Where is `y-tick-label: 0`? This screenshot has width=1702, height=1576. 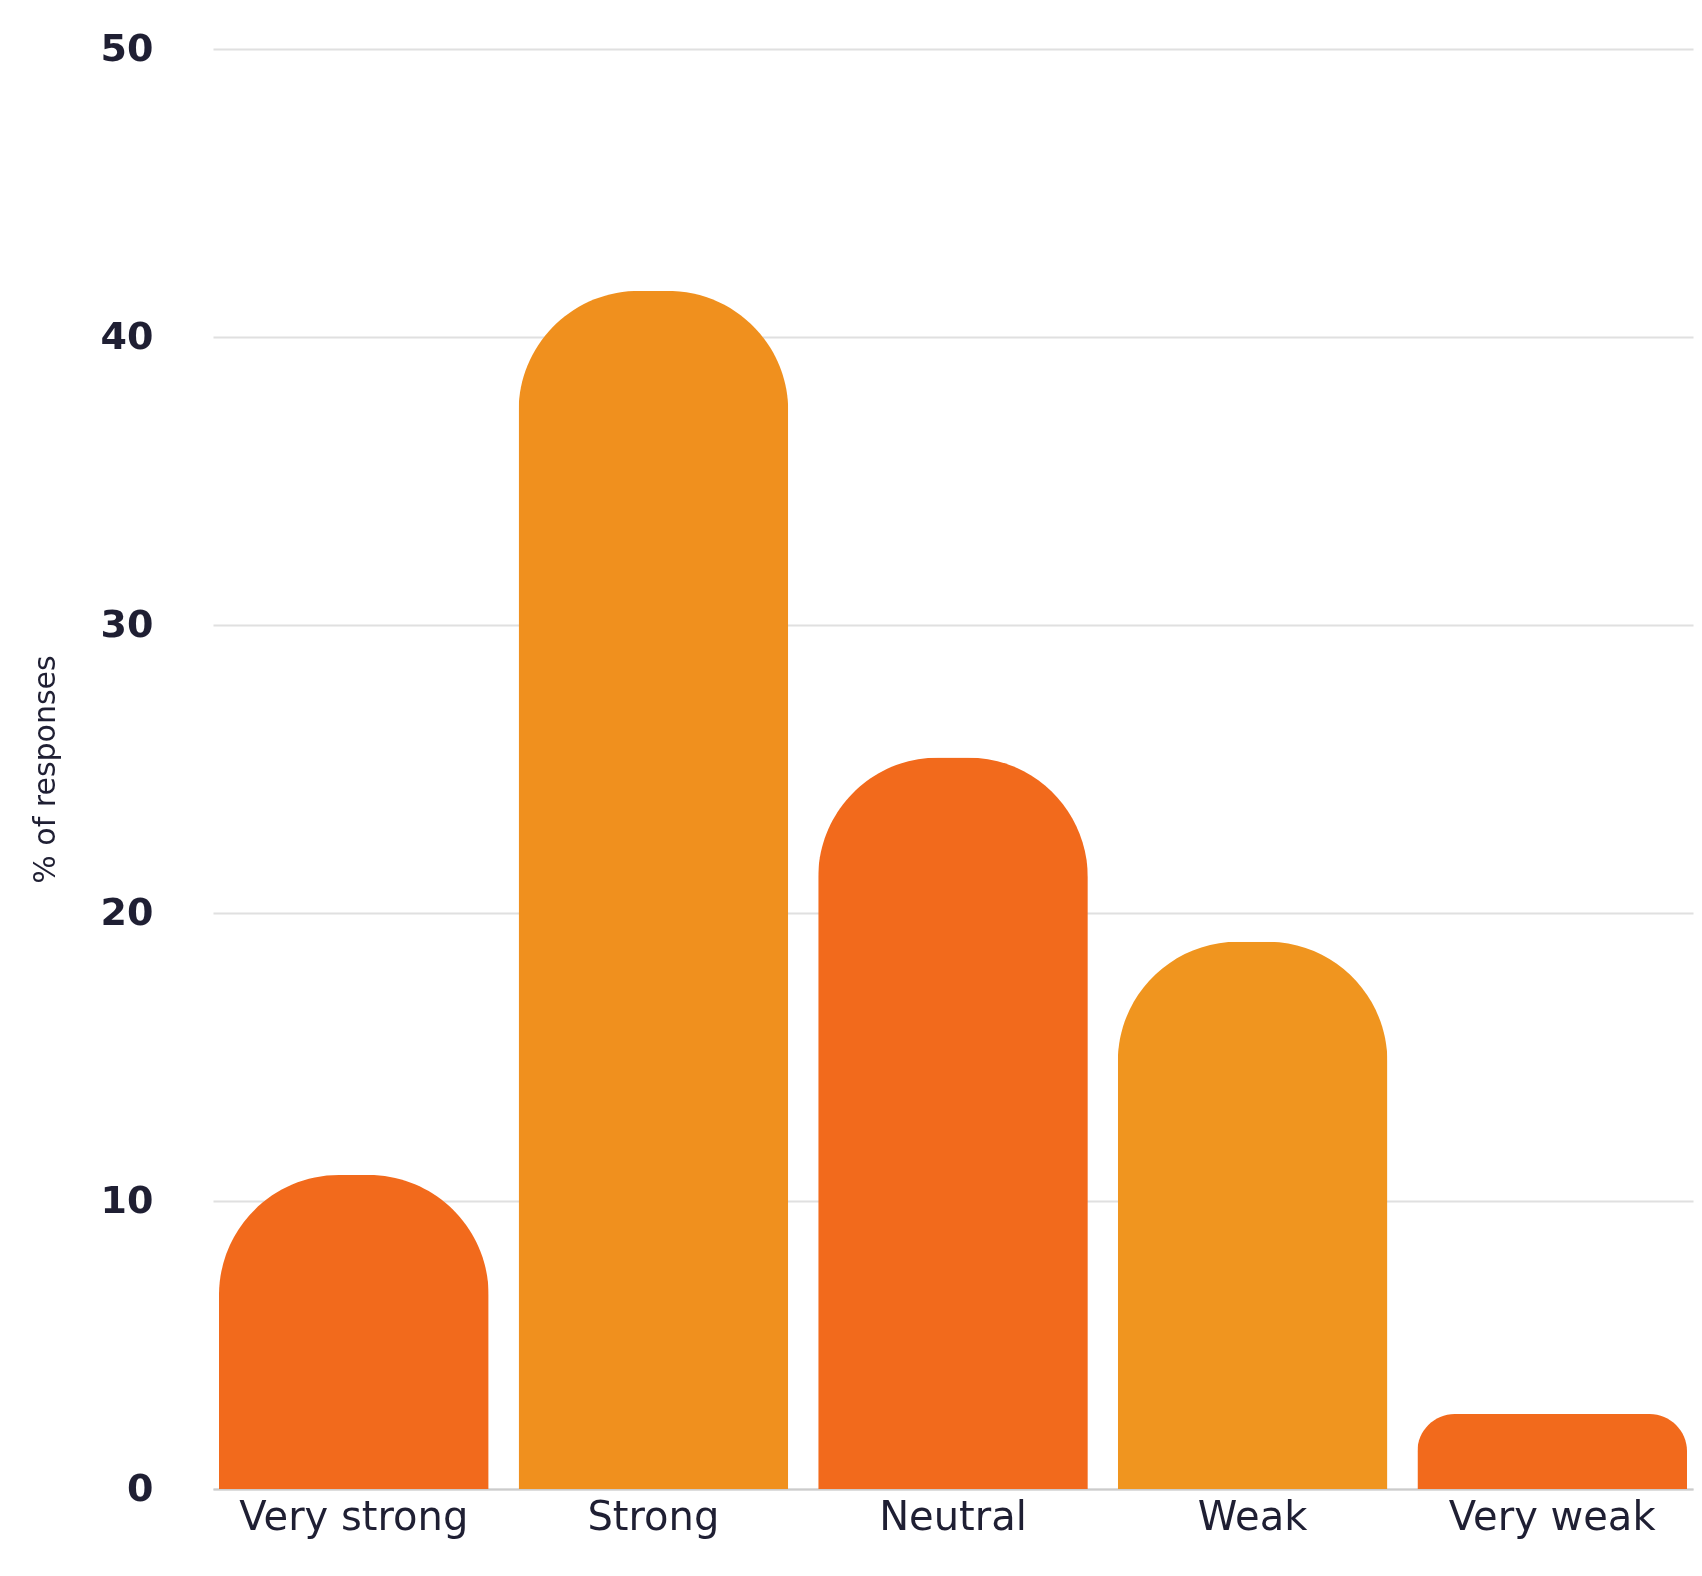
y-tick-label: 0 is located at coordinates (140, 1487).